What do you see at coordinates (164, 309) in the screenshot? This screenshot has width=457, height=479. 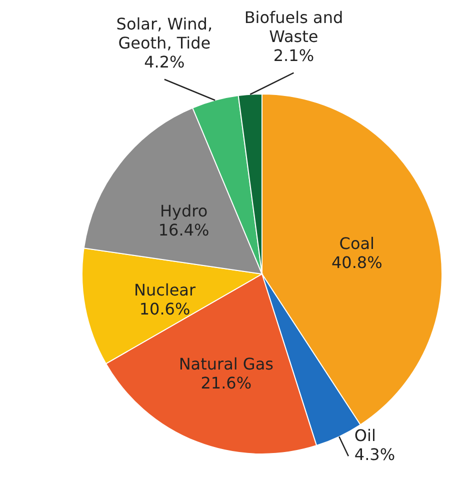 I see `data-label: 10.6%` at bounding box center [164, 309].